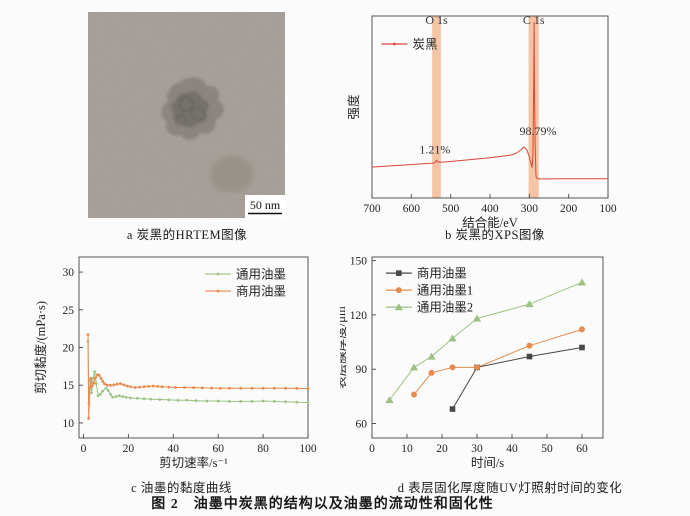 The height and width of the screenshot is (516, 690). I want to click on svg-text: 25, so click(69, 311).